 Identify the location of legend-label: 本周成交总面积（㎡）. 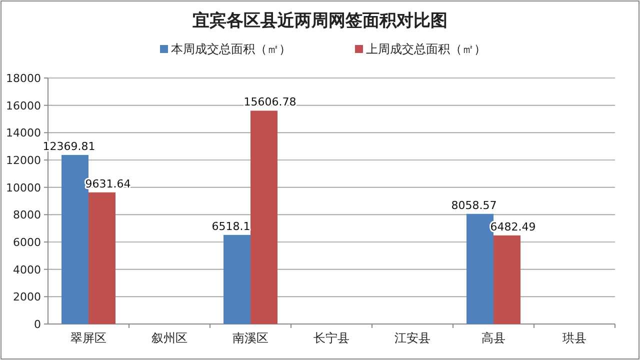
(231, 49).